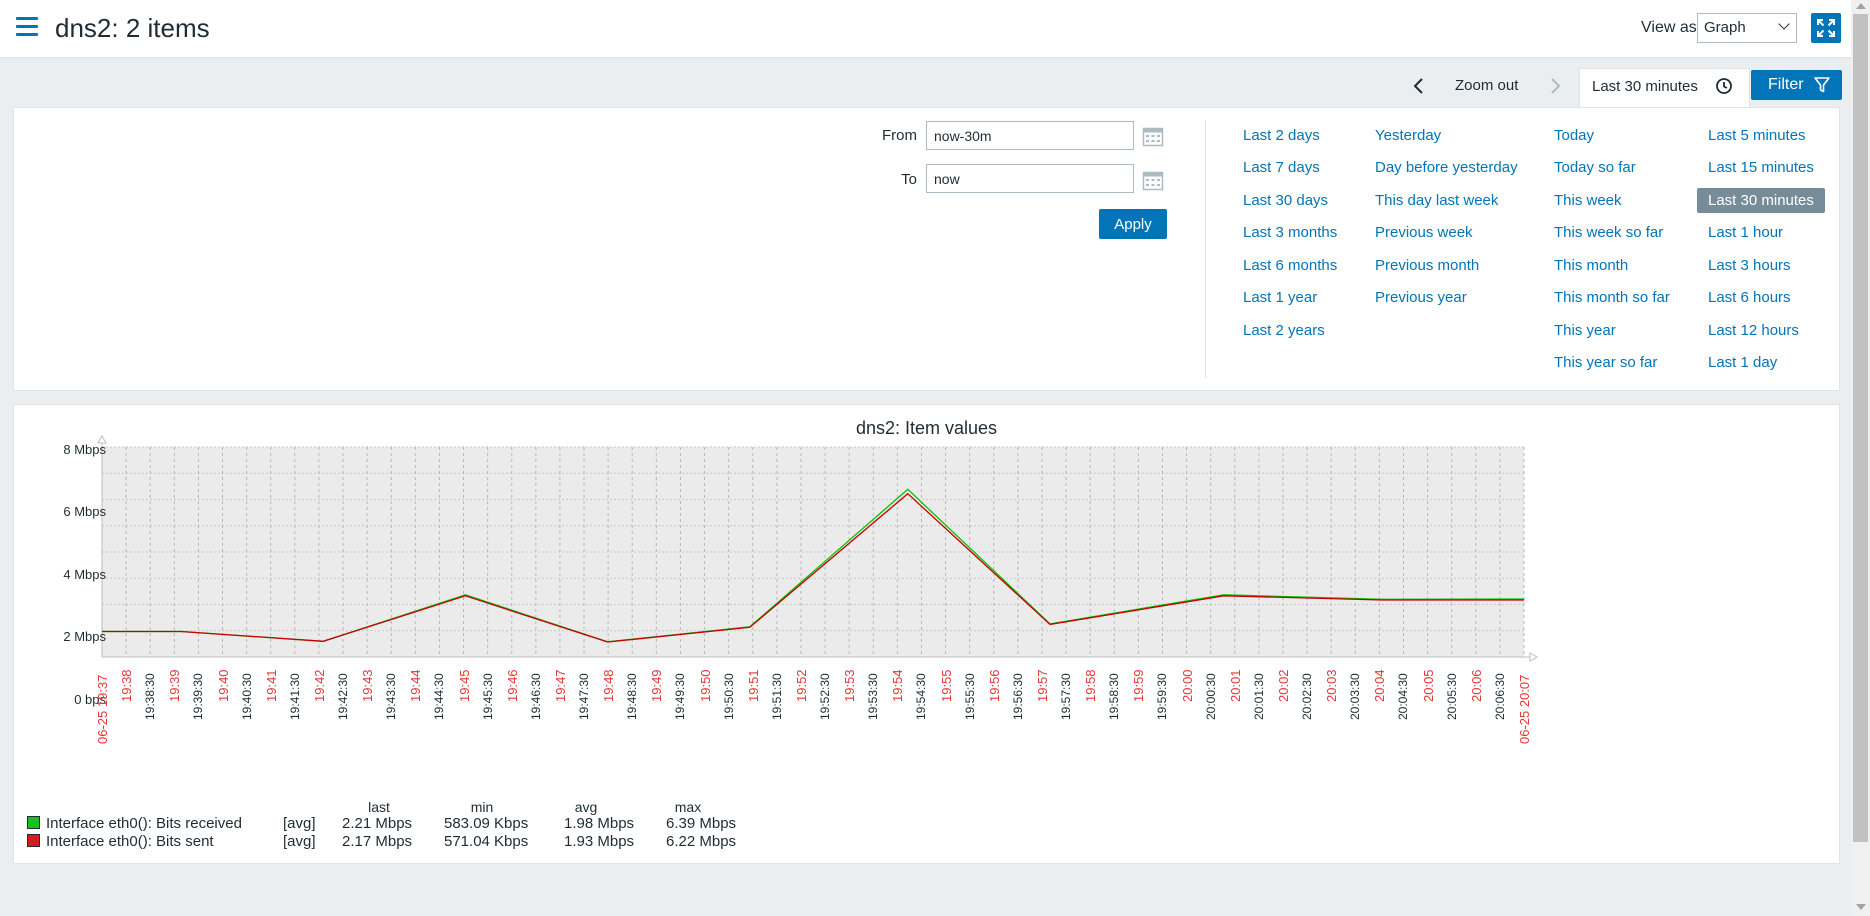  What do you see at coordinates (657, 685) in the screenshot?
I see `x-tick-label: 19:49` at bounding box center [657, 685].